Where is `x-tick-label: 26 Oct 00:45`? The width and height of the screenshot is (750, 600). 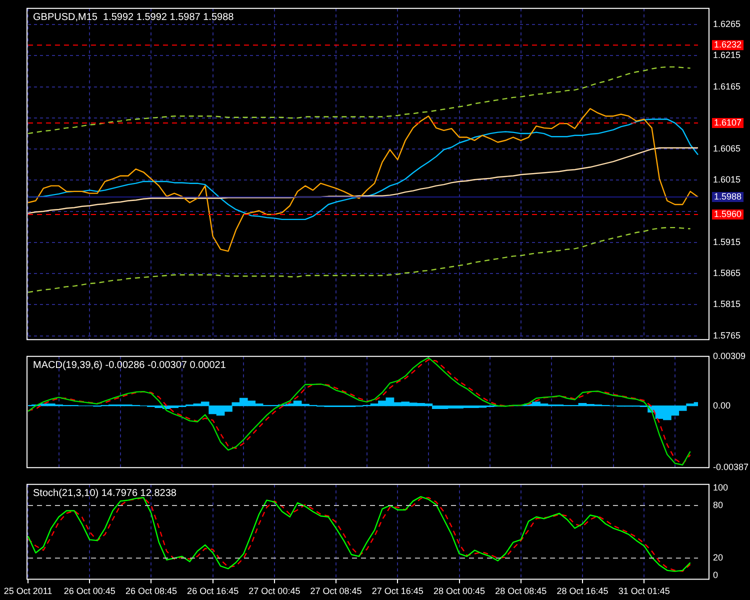
x-tick-label: 26 Oct 00:45 is located at coordinates (90, 591).